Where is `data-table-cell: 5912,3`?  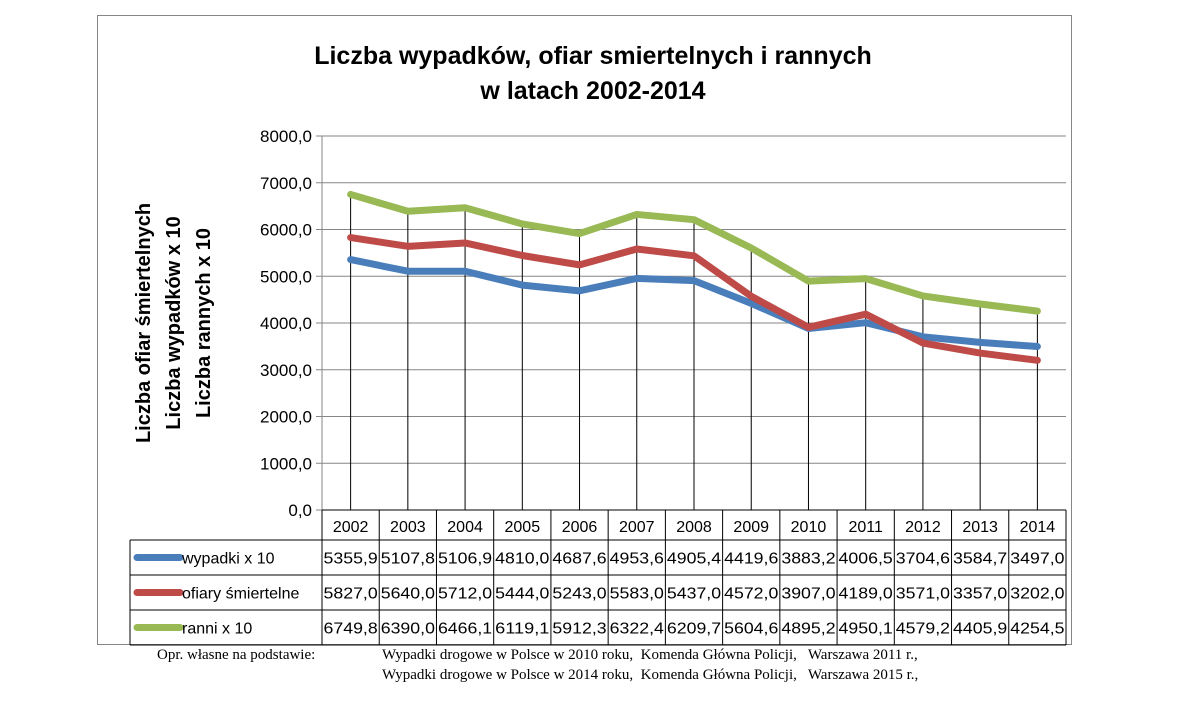
data-table-cell: 5912,3 is located at coordinates (579, 629).